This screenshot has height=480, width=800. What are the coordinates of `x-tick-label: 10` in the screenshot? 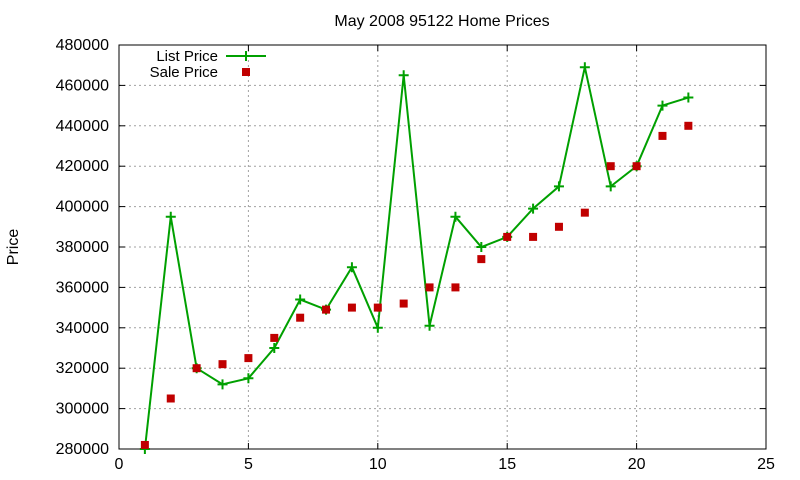 It's located at (378, 464).